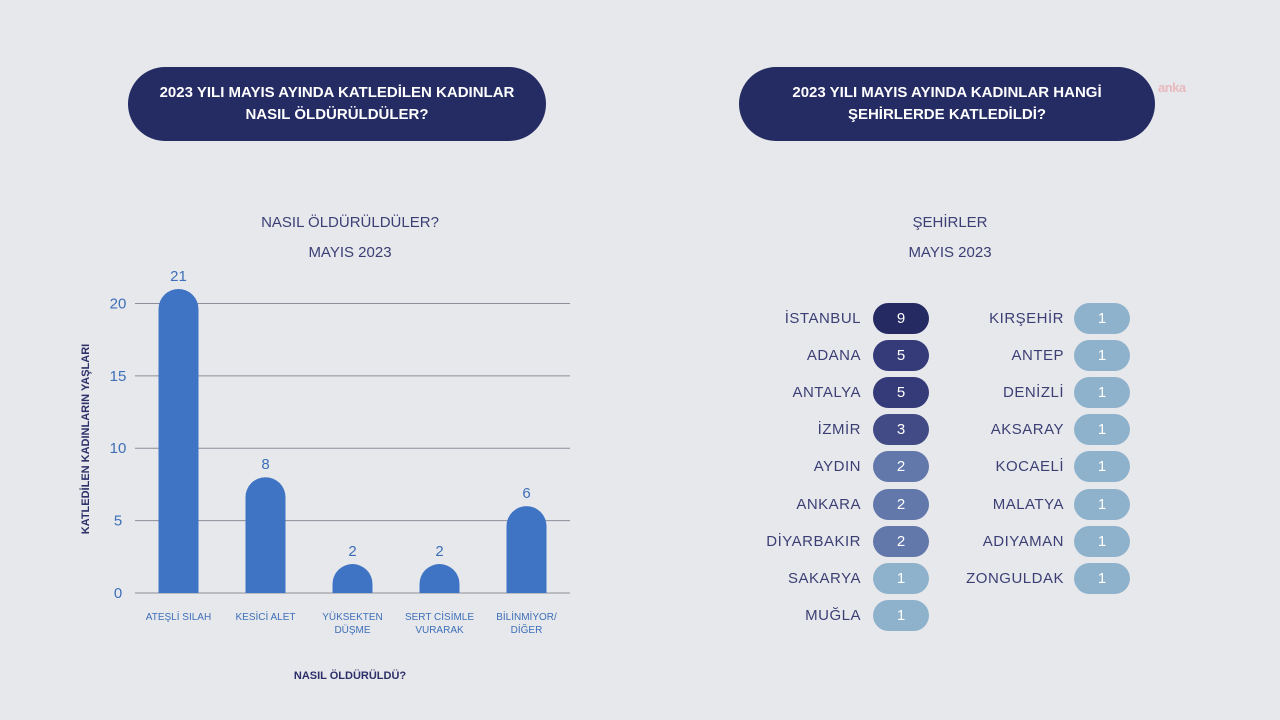 The image size is (1280, 720). What do you see at coordinates (950, 252) in the screenshot?
I see `cities-subtitle: MAYIS 2023` at bounding box center [950, 252].